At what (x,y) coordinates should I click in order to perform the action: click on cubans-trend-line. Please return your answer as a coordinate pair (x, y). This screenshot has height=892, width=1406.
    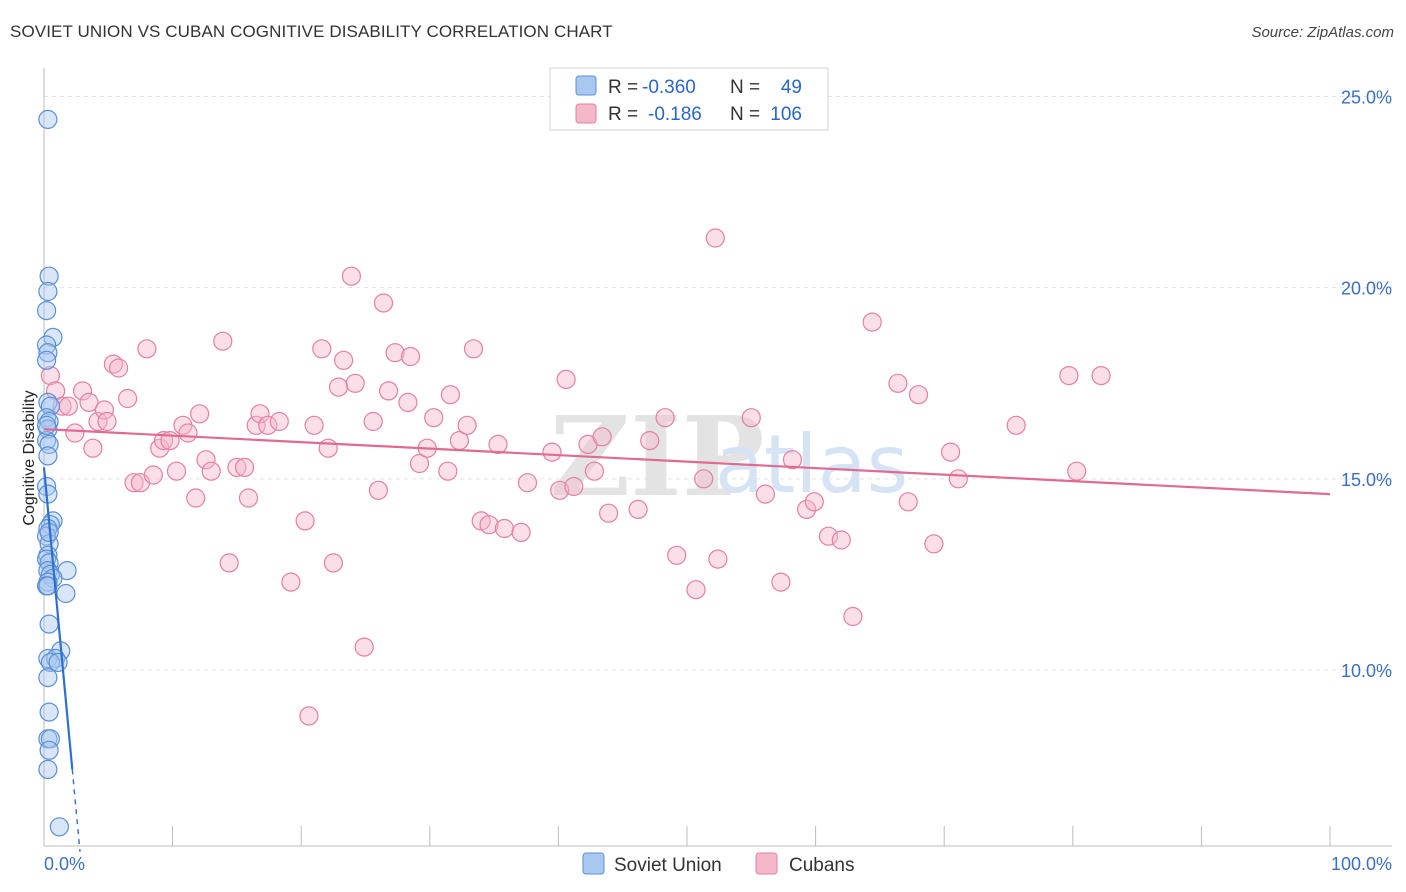
    Looking at the image, I should click on (687, 462).